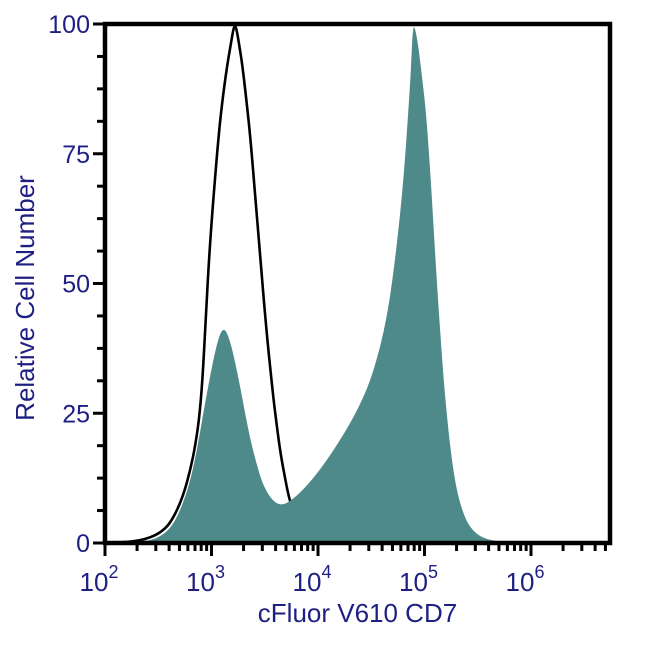 The height and width of the screenshot is (650, 650). What do you see at coordinates (69, 25) in the screenshot?
I see `y-tick-label: 100` at bounding box center [69, 25].